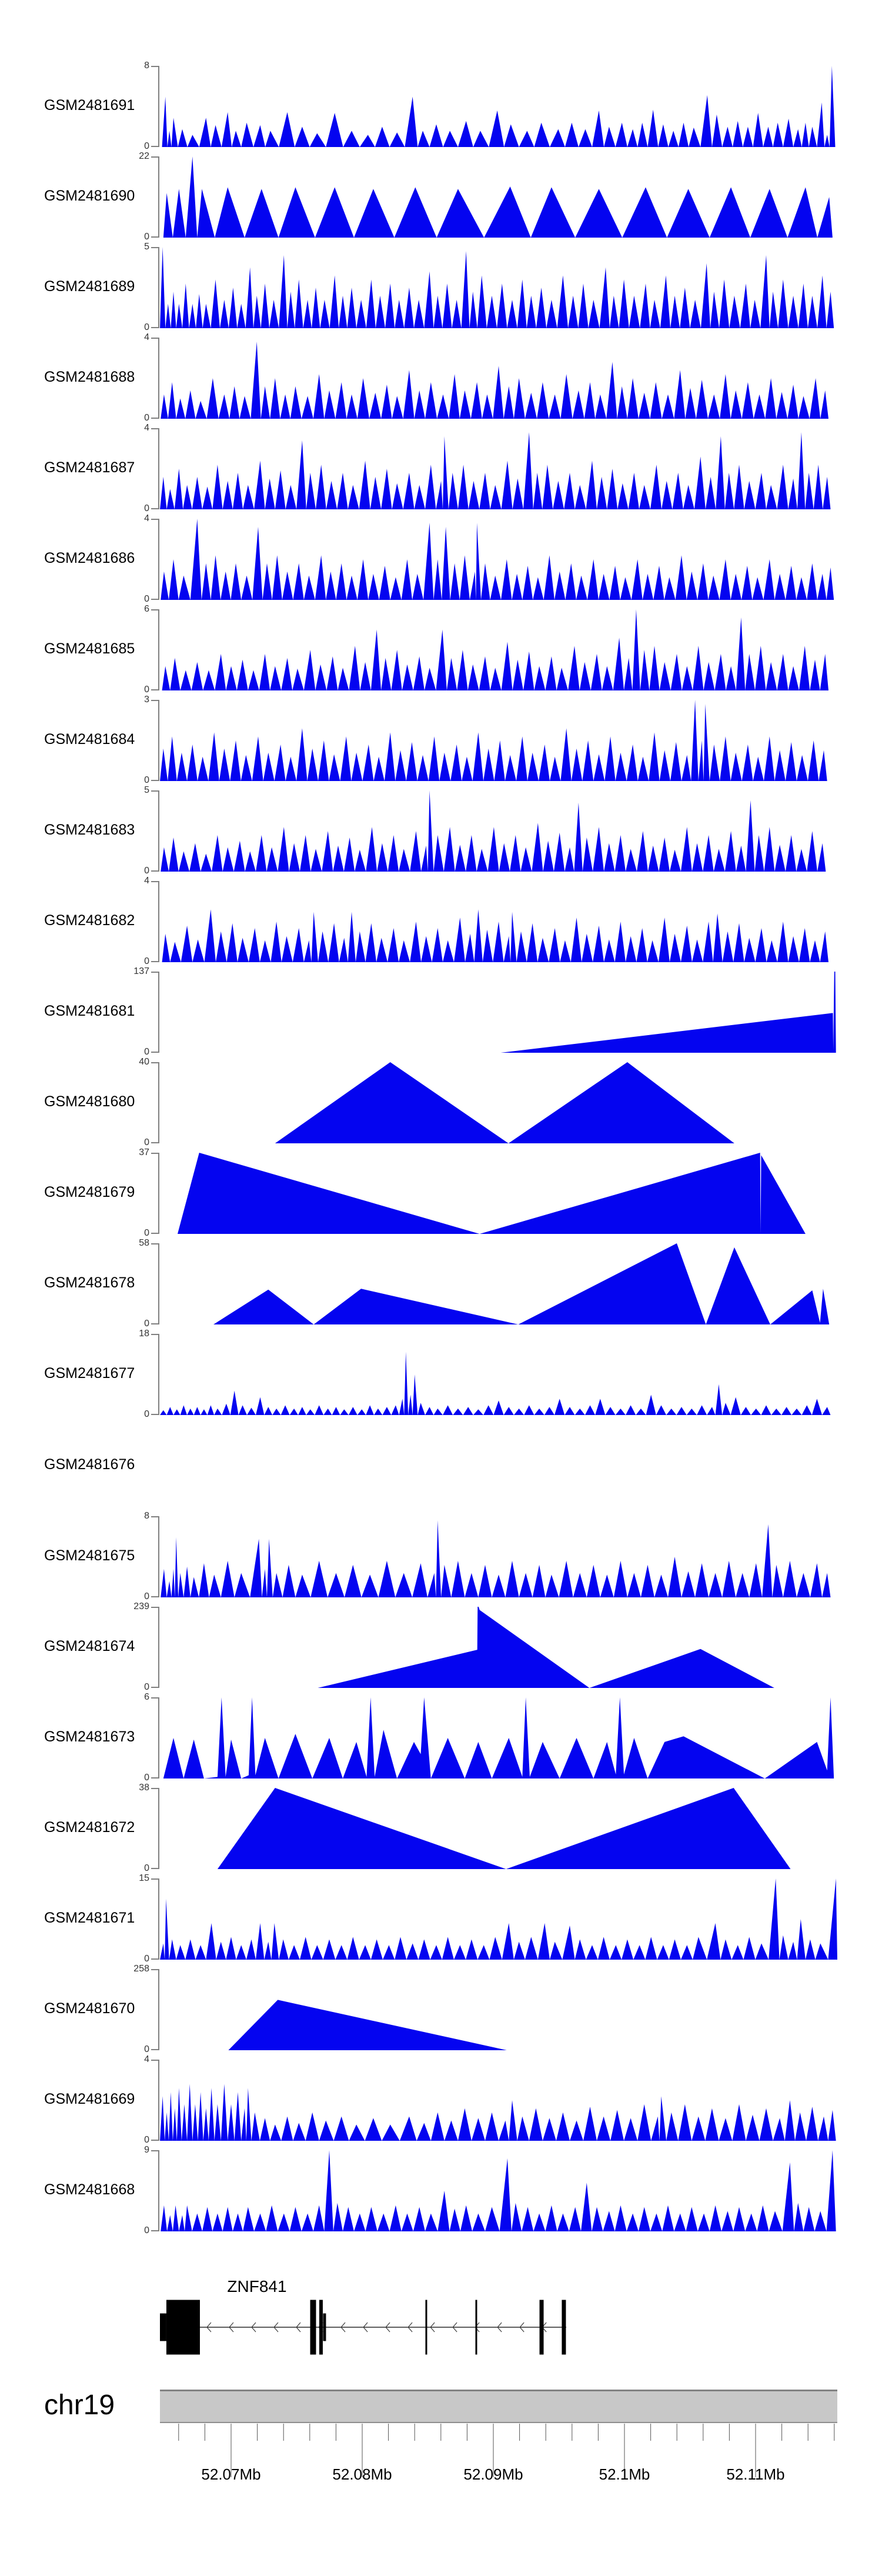 This screenshot has width=882, height=2576. I want to click on track-label-GSM2481671: GSM2481671, so click(89, 1918).